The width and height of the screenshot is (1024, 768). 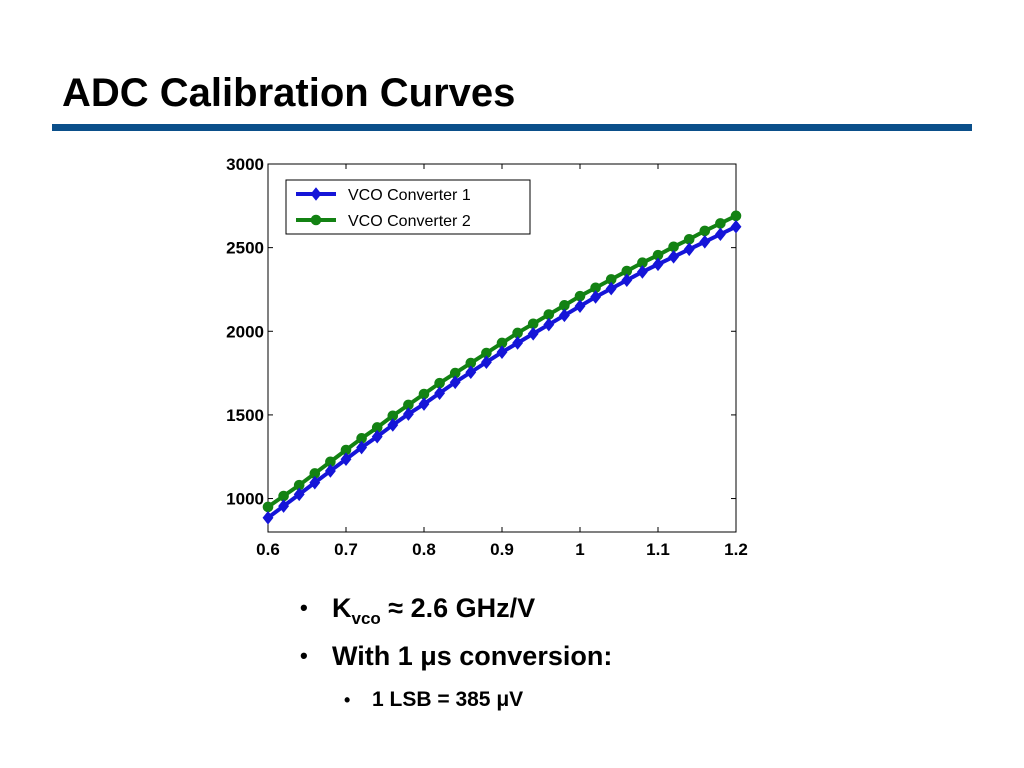 I want to click on x-tick-label: 0.6, so click(x=268, y=549).